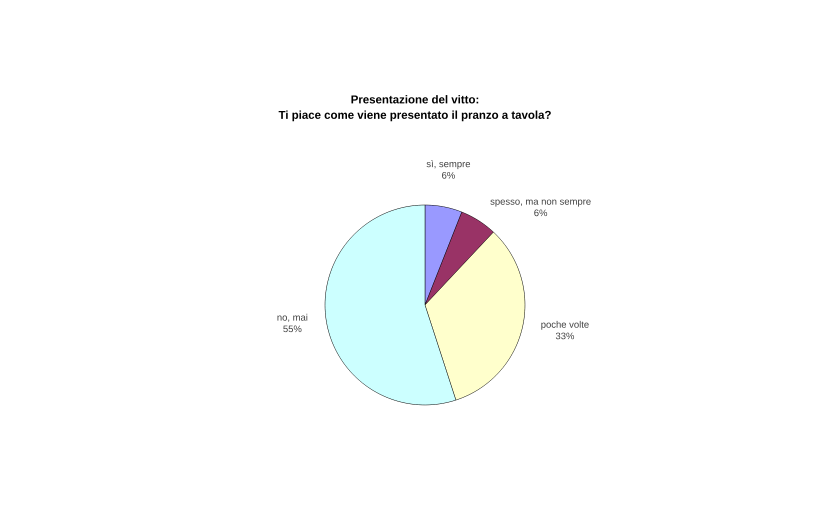  I want to click on data-label: 55%, so click(292, 329).